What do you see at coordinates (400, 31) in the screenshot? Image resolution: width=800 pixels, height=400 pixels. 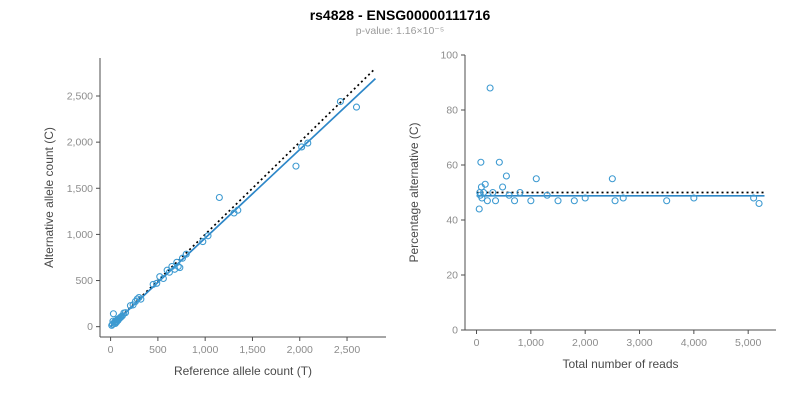 I see `chart-subtitle: p-value: 1.16×10⁻⁵` at bounding box center [400, 31].